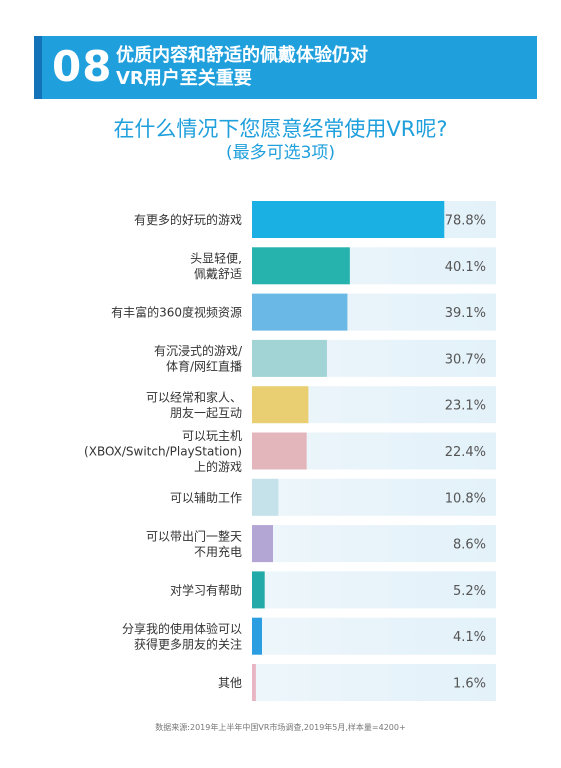 The height and width of the screenshot is (768, 561). What do you see at coordinates (242, 55) in the screenshot?
I see `section-title-line-1: 优质内容和舒适的佩戴体验仍对` at bounding box center [242, 55].